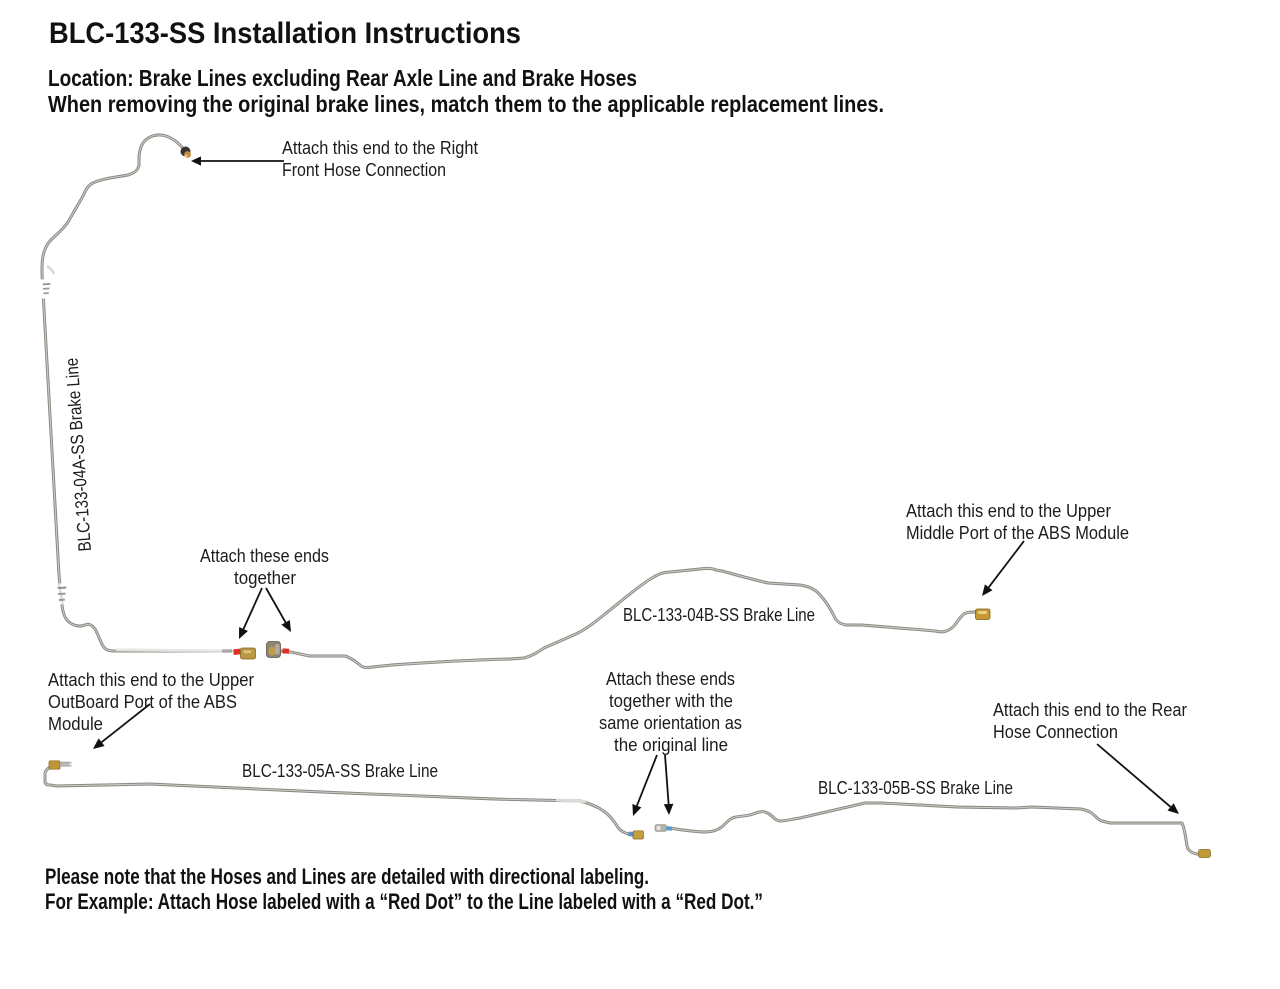  Describe the element at coordinates (78, 454) in the screenshot. I see `svg-text: BLC-133-04A-SS Brake Line` at that location.